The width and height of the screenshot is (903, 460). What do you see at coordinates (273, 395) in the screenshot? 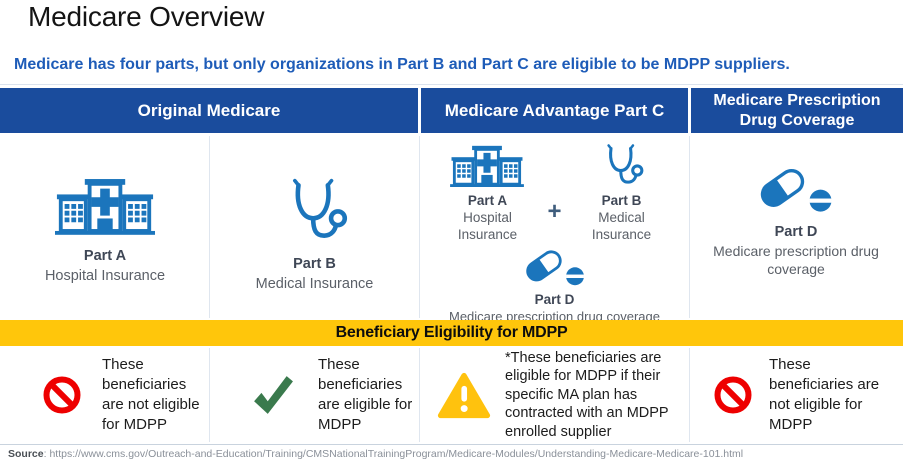
I see `check-icon` at bounding box center [273, 395].